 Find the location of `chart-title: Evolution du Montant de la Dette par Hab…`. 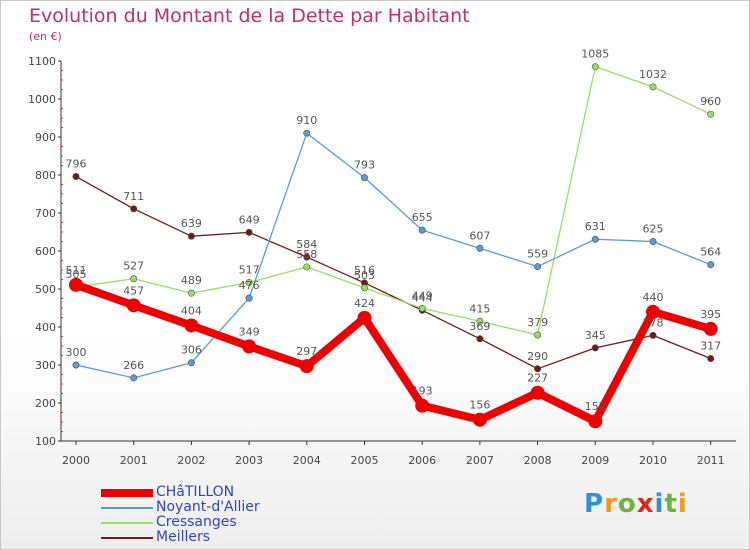

chart-title: Evolution du Montant de la Dette par Hab… is located at coordinates (249, 16).